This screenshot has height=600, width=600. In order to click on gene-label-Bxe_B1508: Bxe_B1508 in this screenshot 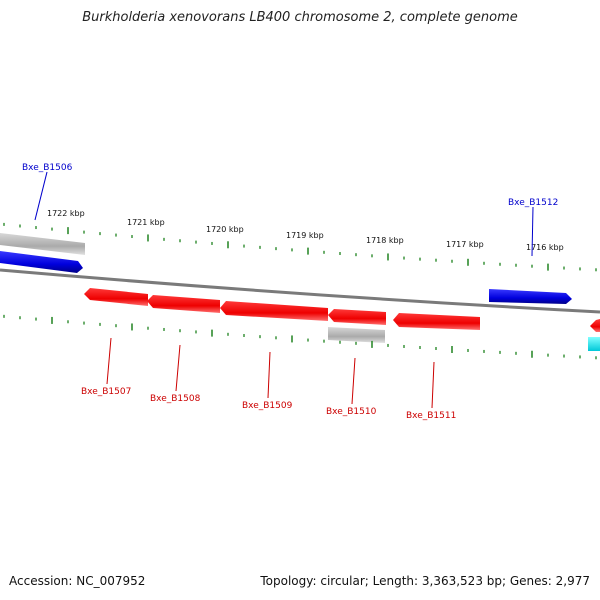, I will do `click(175, 399)`.